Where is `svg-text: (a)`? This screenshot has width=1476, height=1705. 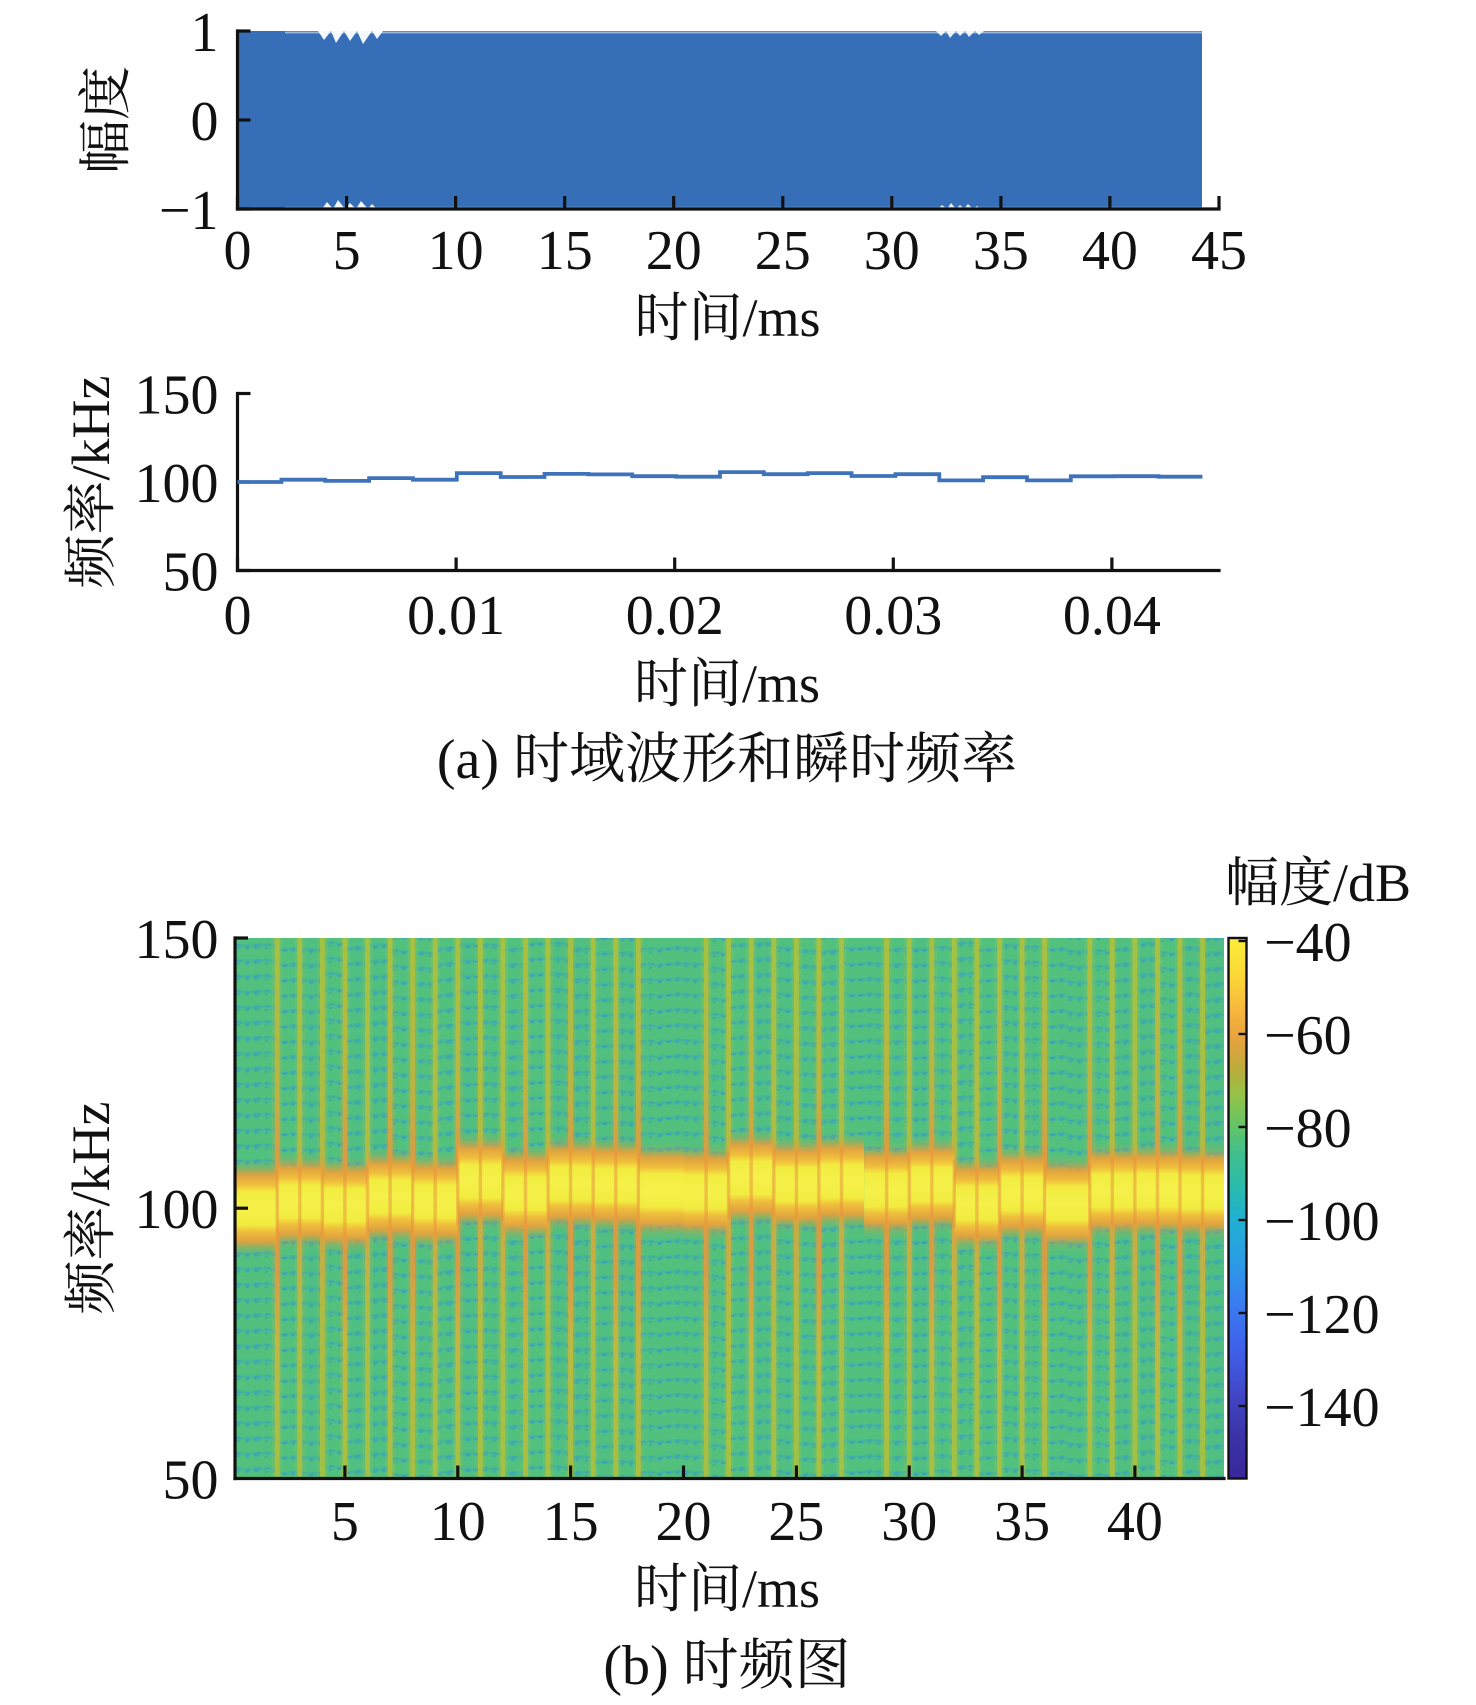
svg-text: (a) is located at coordinates (468, 760).